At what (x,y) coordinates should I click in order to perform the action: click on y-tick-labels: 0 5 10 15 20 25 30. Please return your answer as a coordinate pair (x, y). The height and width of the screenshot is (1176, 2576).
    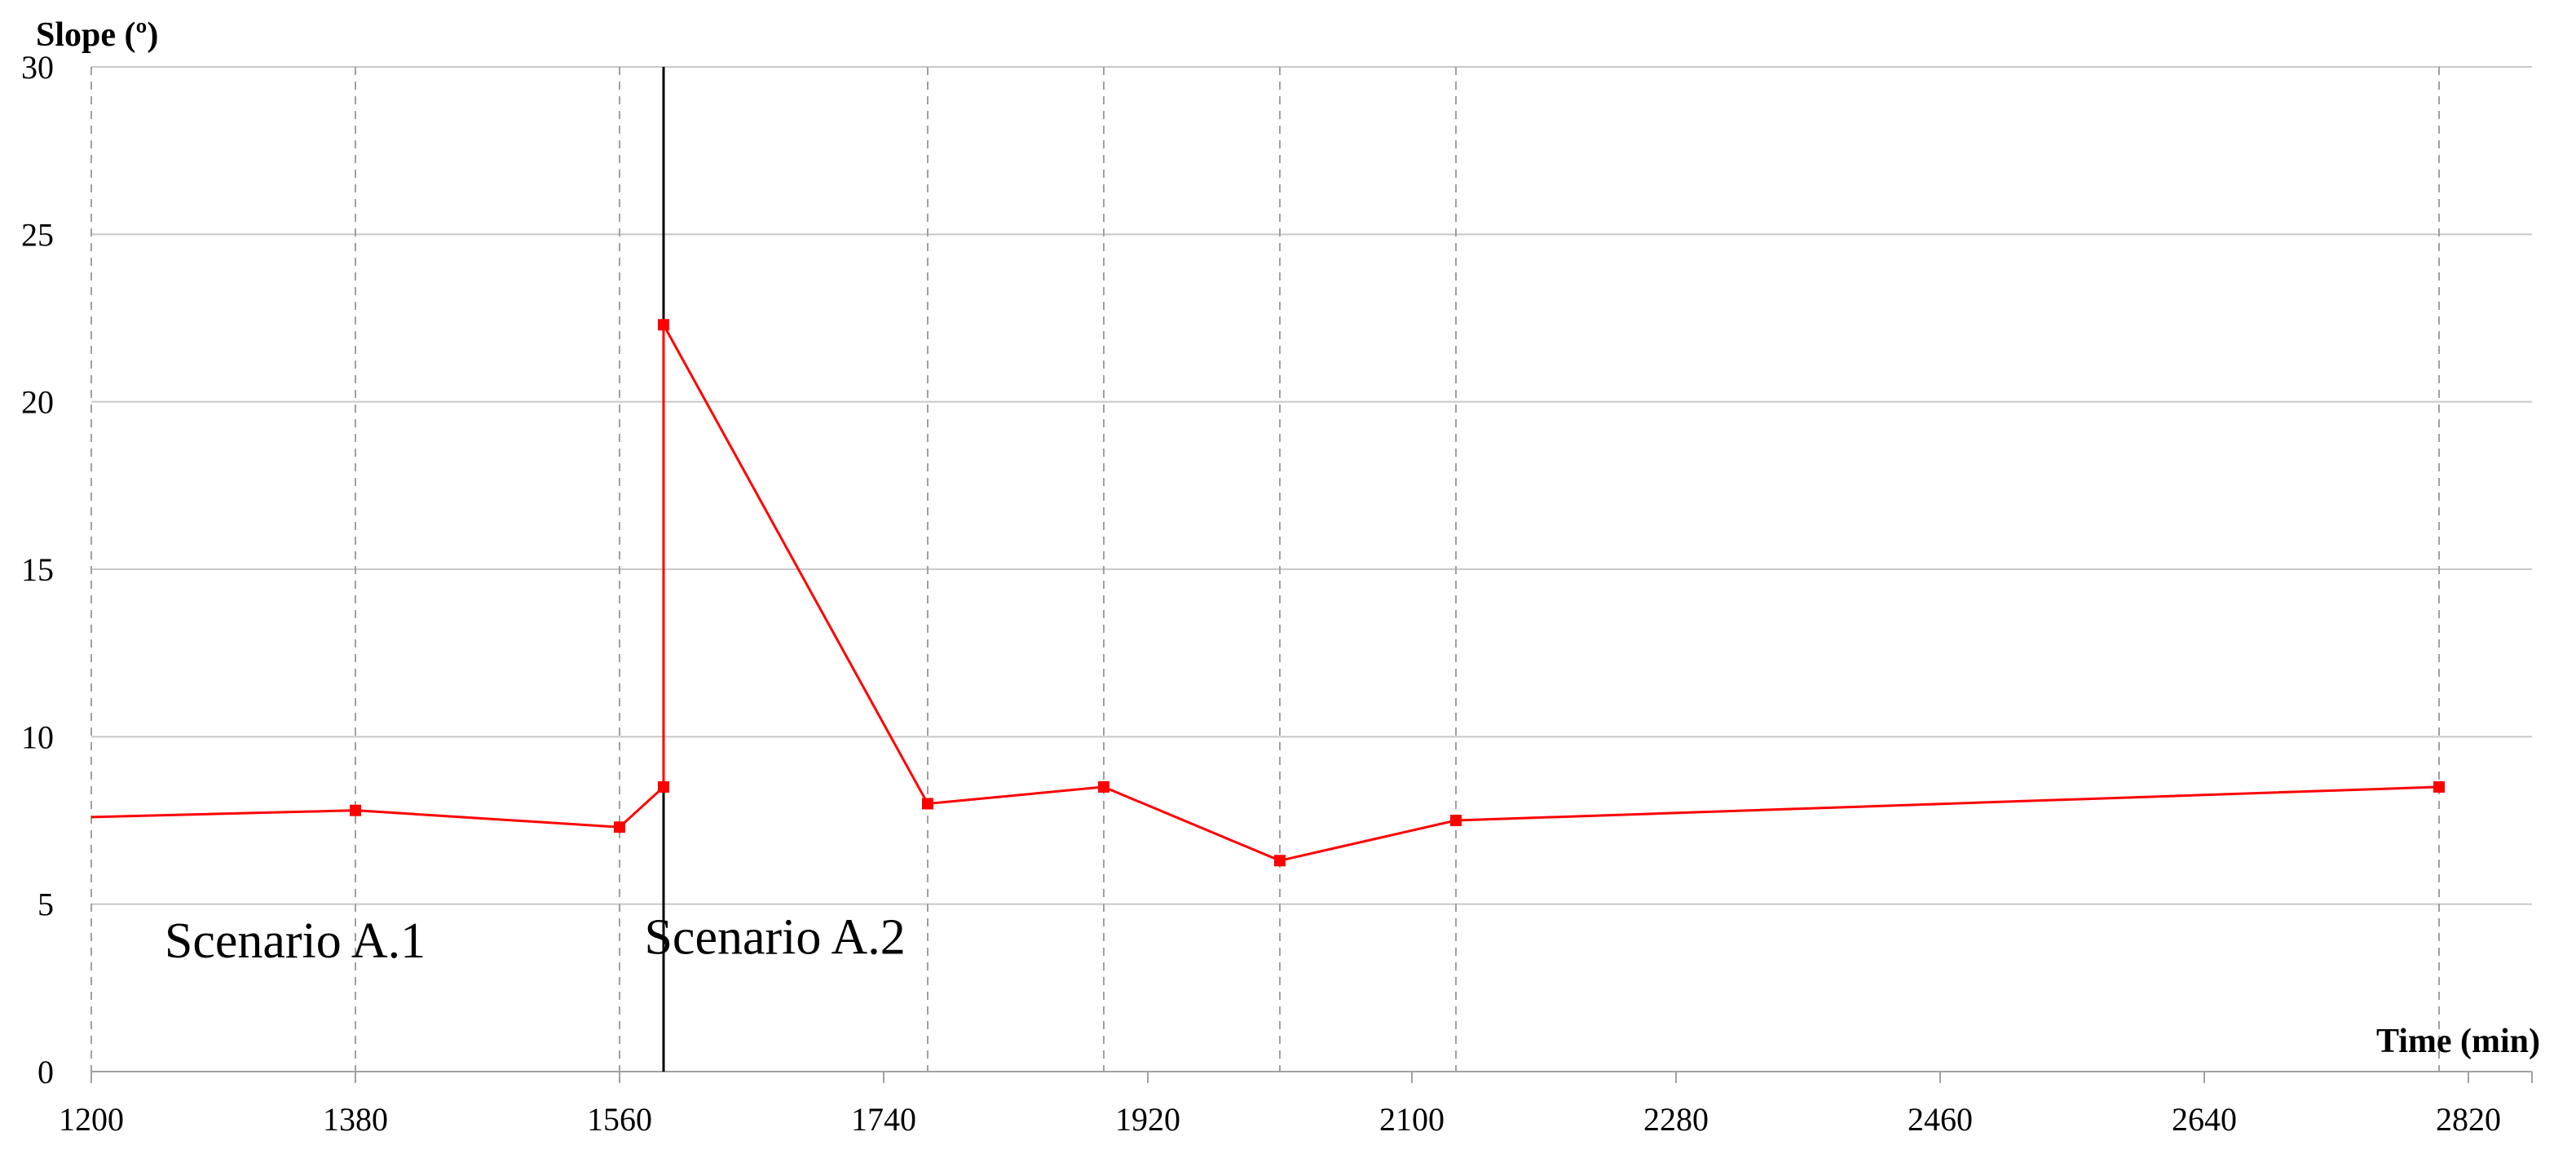
    Looking at the image, I should click on (37, 569).